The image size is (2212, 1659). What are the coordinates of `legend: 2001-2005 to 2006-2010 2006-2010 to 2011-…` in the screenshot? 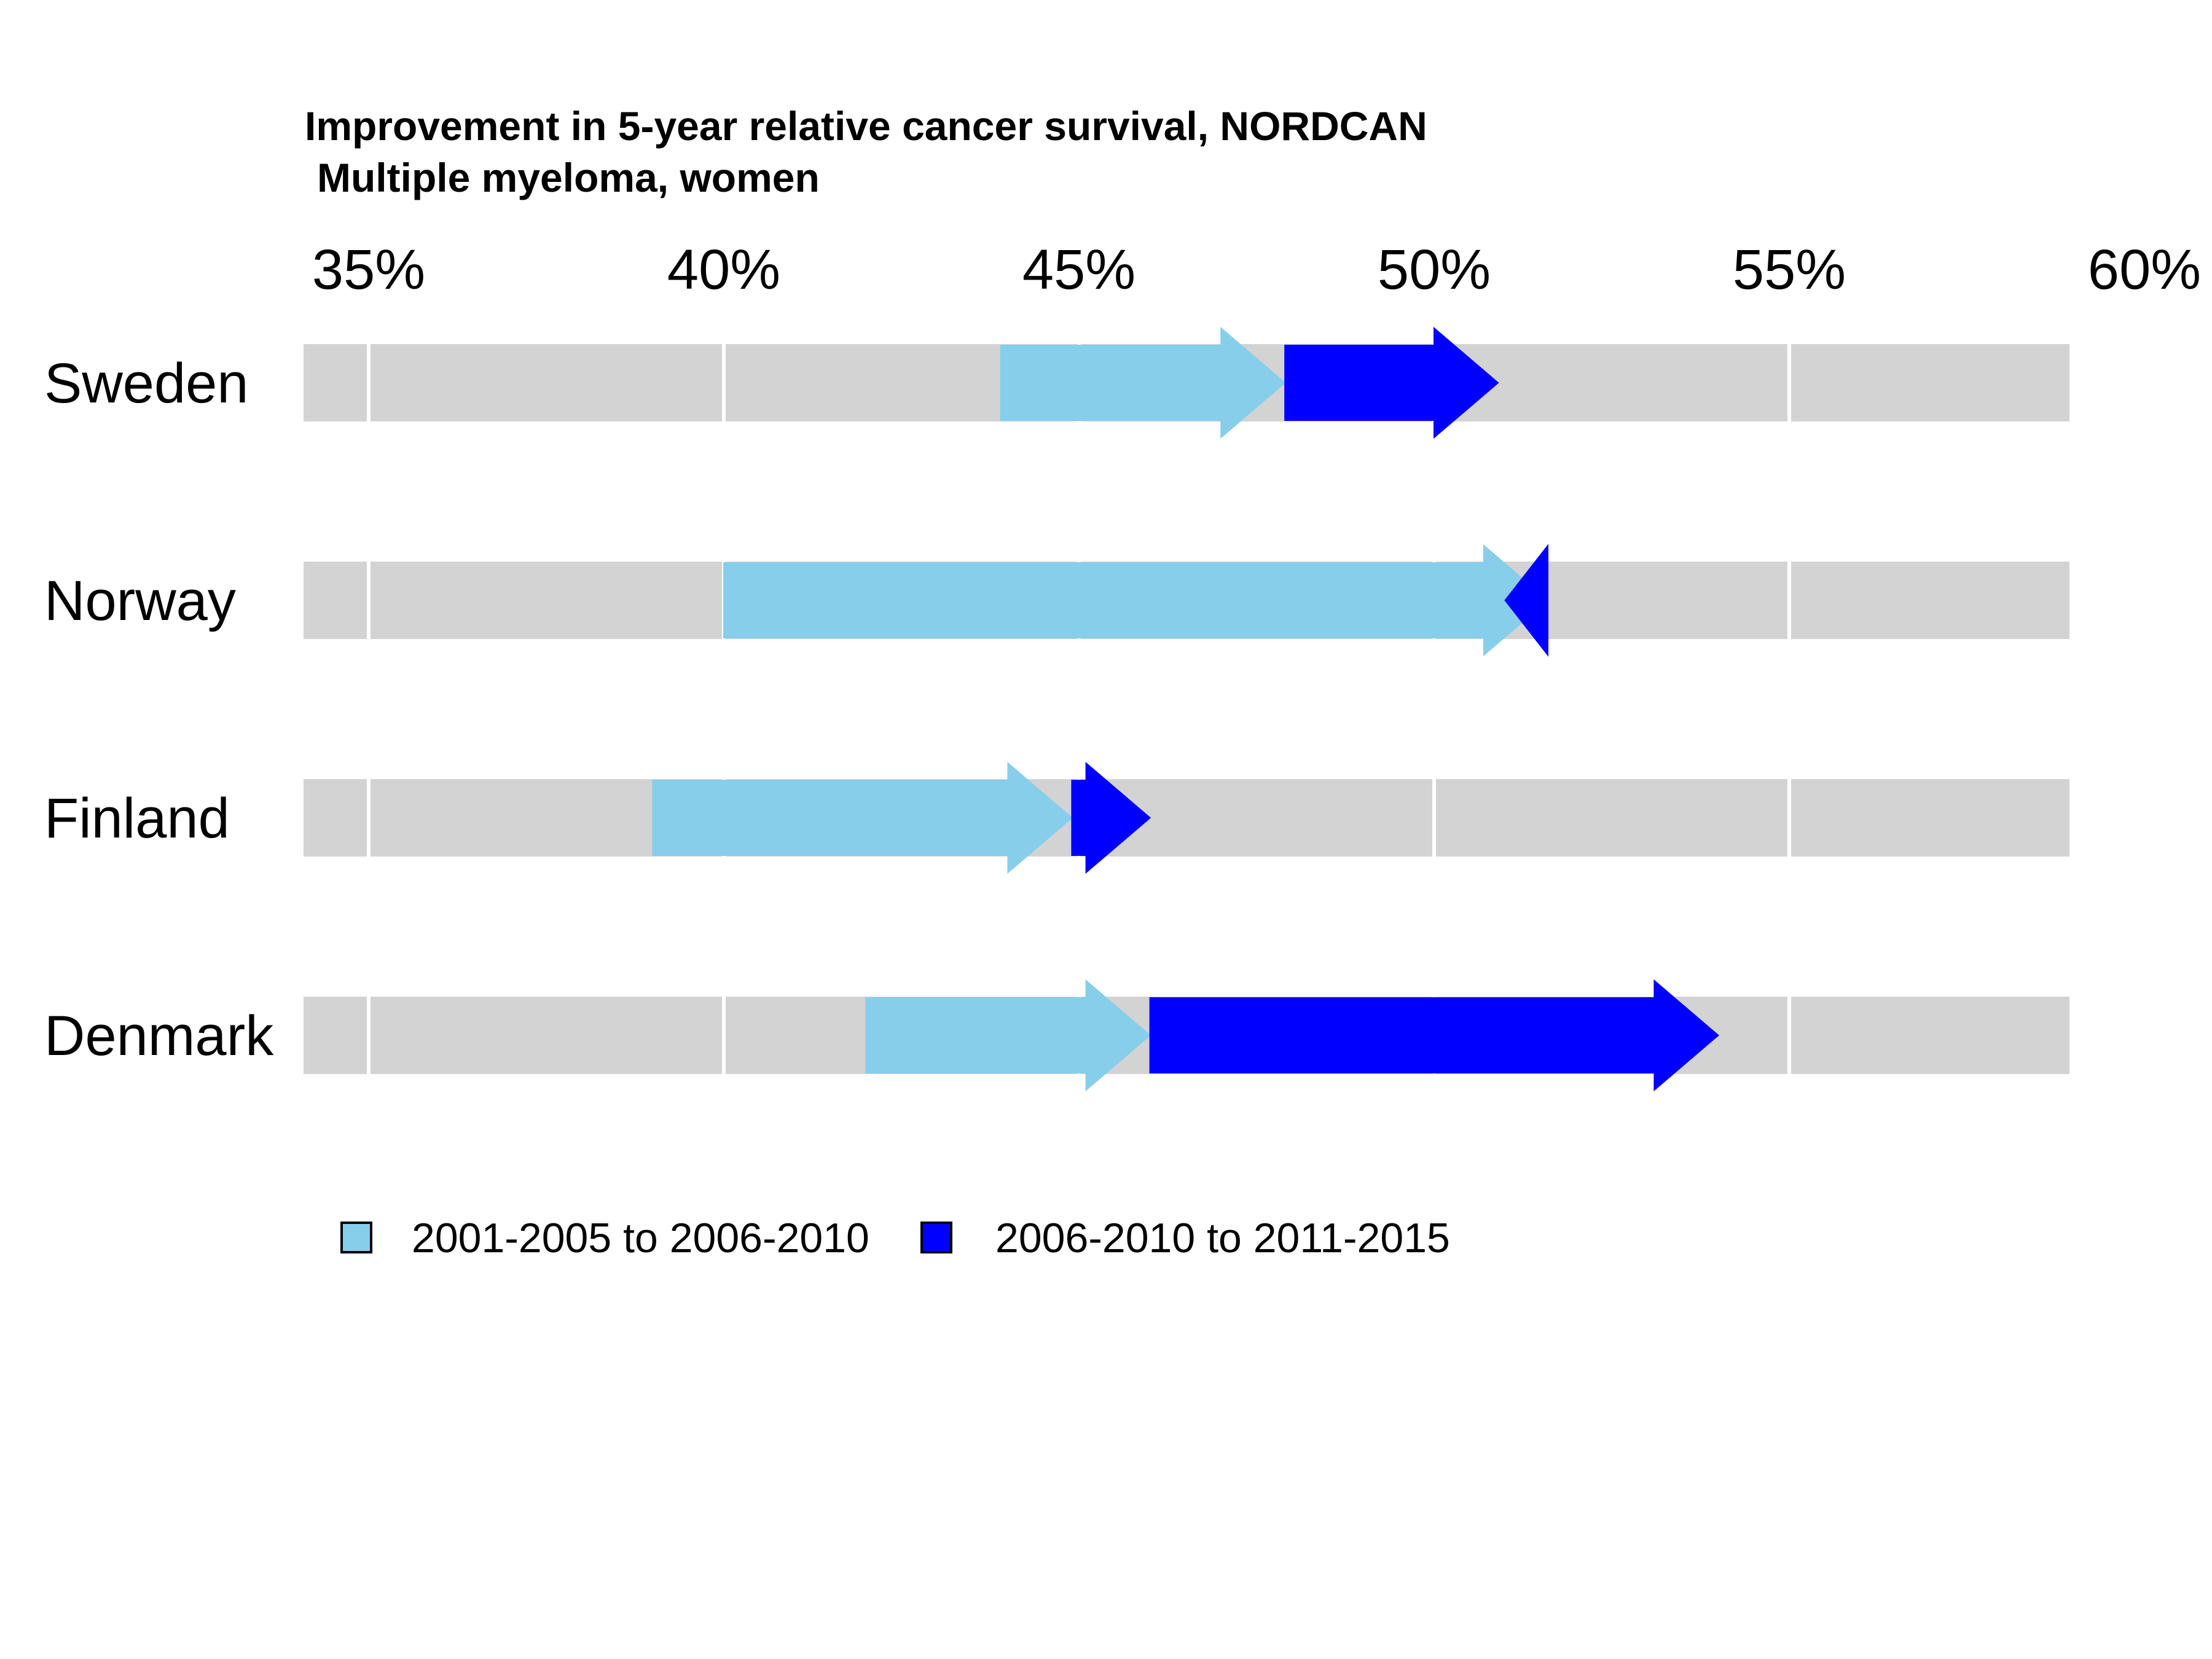 It's located at (895, 1238).